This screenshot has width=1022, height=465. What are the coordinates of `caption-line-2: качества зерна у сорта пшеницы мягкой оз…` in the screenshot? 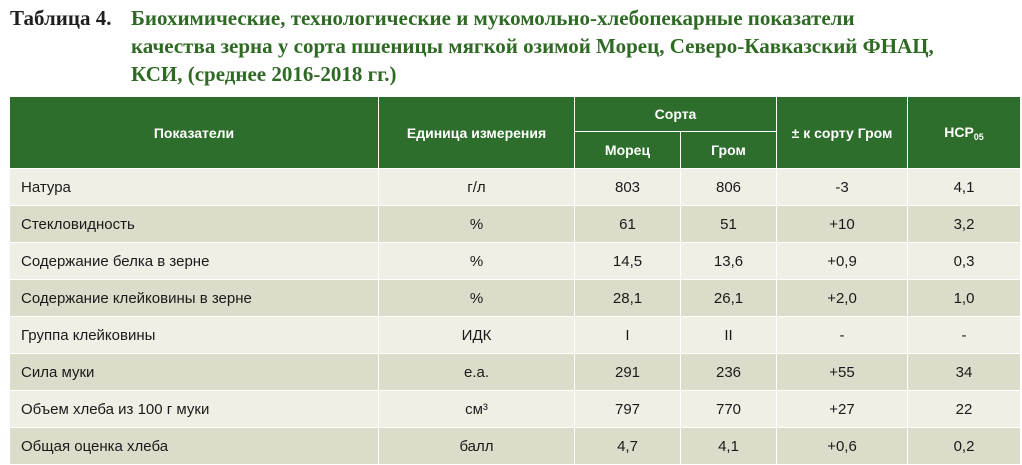 It's located at (532, 46).